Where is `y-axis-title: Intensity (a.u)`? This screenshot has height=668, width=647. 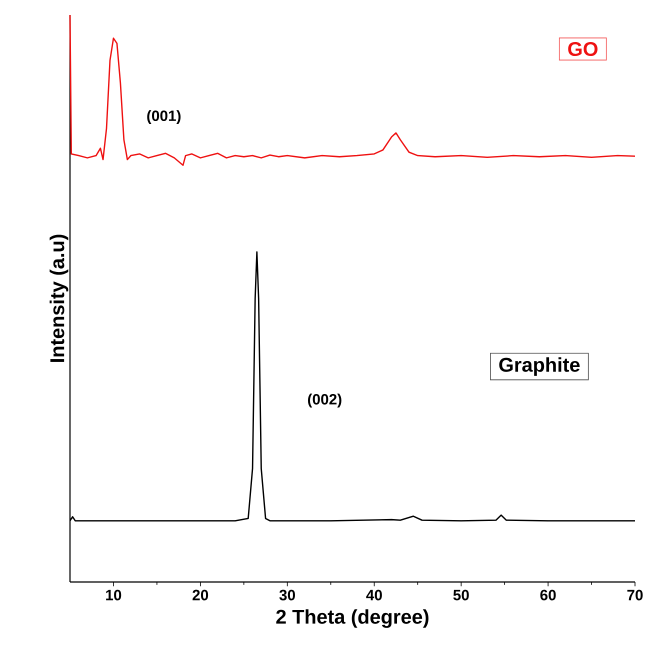 y-axis-title: Intensity (a.u) is located at coordinates (59, 298).